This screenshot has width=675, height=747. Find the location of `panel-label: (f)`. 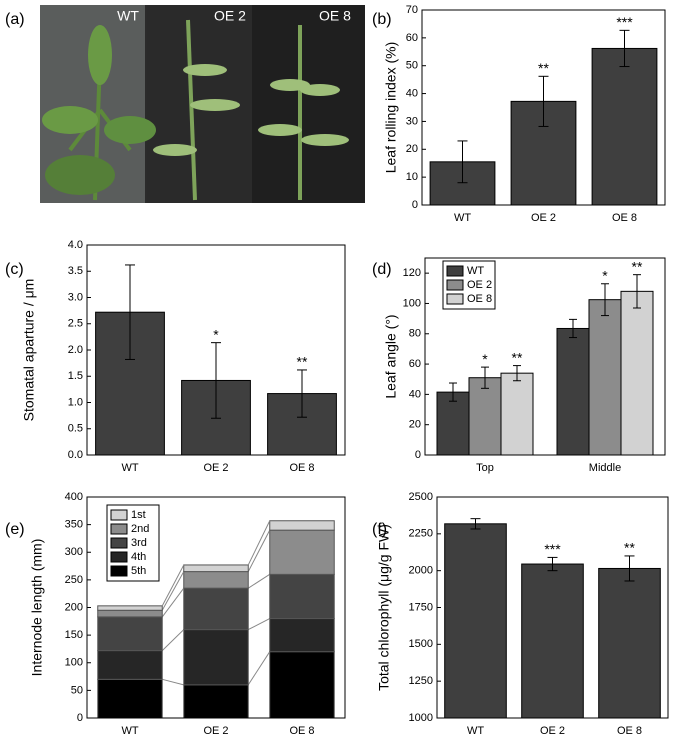

panel-label: (f) is located at coordinates (379, 529).